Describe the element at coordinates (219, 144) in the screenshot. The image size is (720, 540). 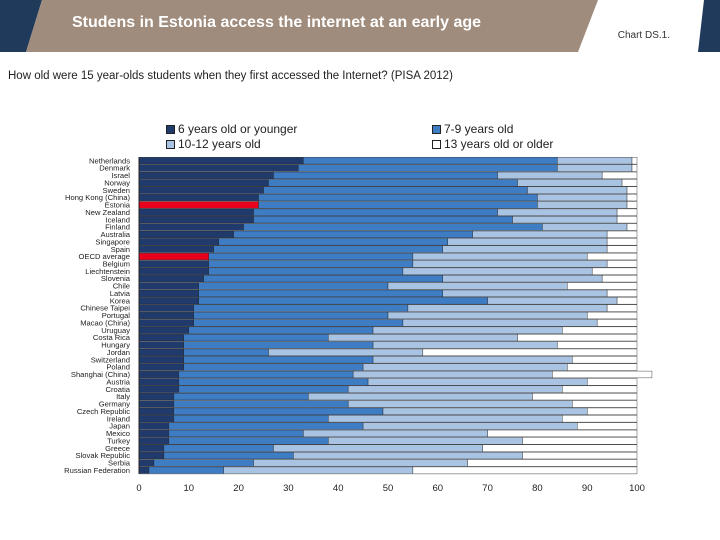
I see `legend-label: 10-12 years old` at that location.